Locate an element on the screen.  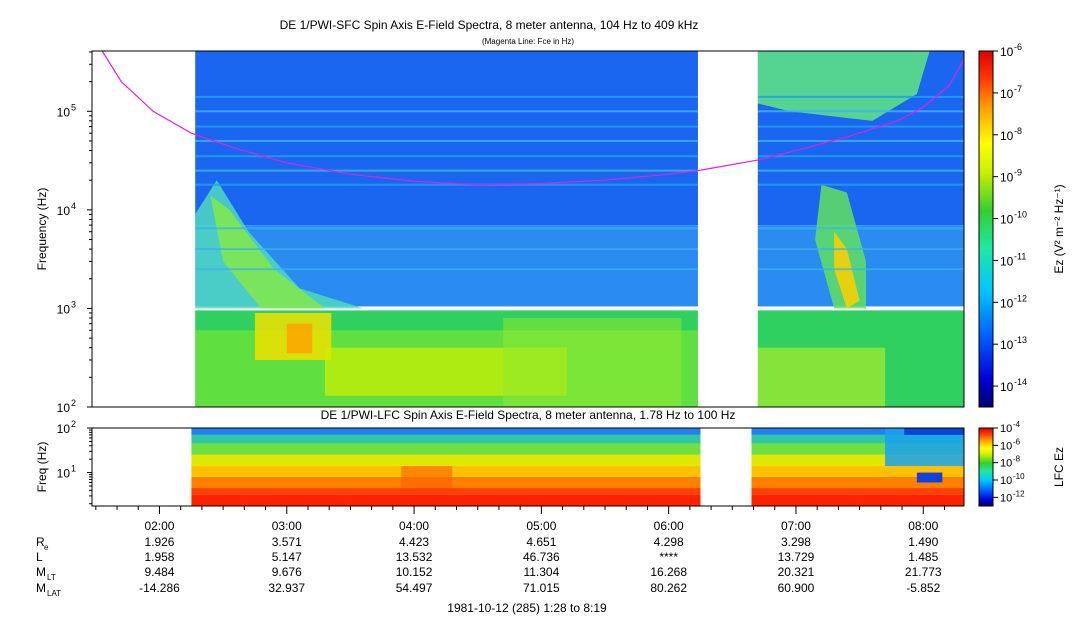
bottom-colorbar is located at coordinates (986, 467).